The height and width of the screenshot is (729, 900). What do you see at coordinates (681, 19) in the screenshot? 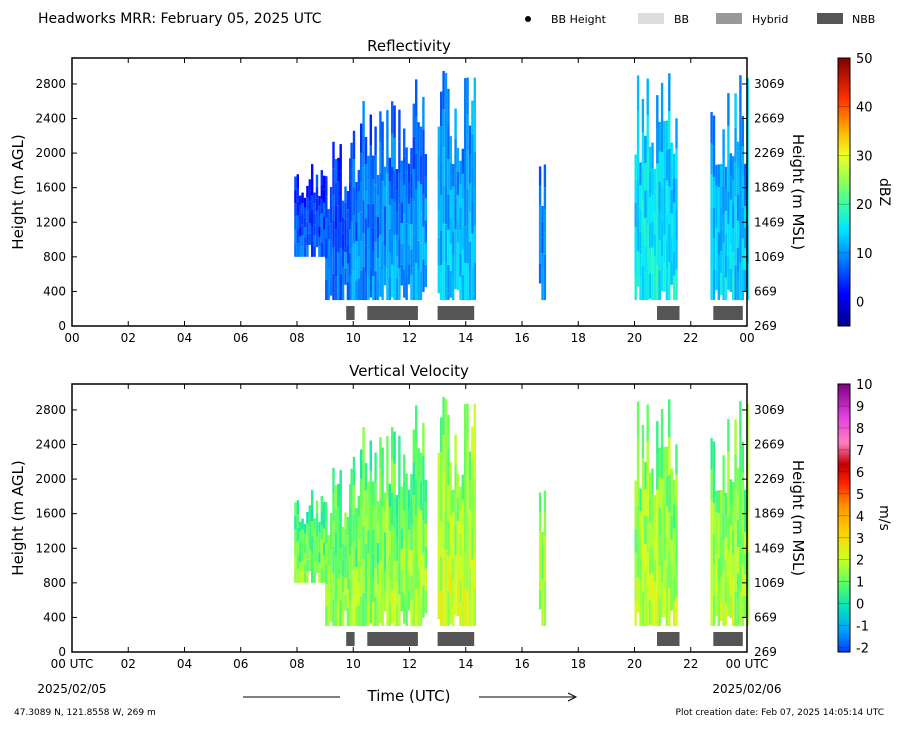
I see `legend-label-bb: BB` at bounding box center [681, 19].